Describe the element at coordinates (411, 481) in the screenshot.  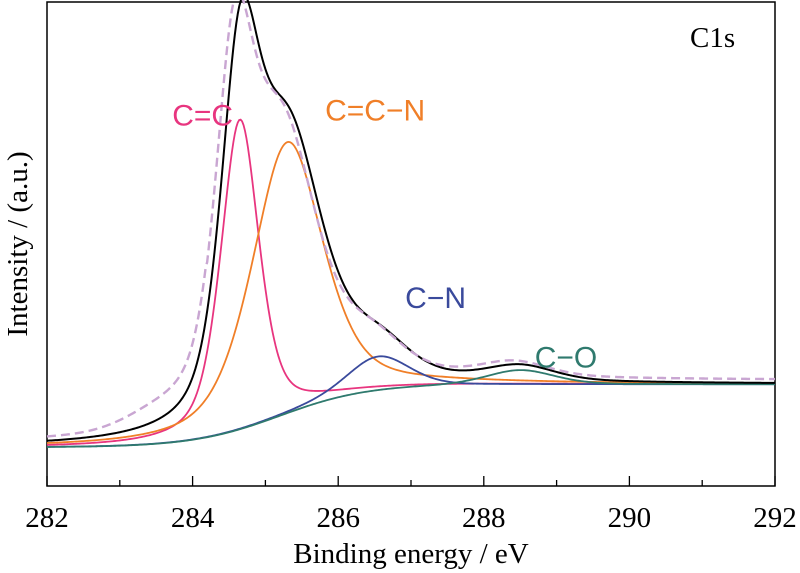
I see `x-ticks` at that location.